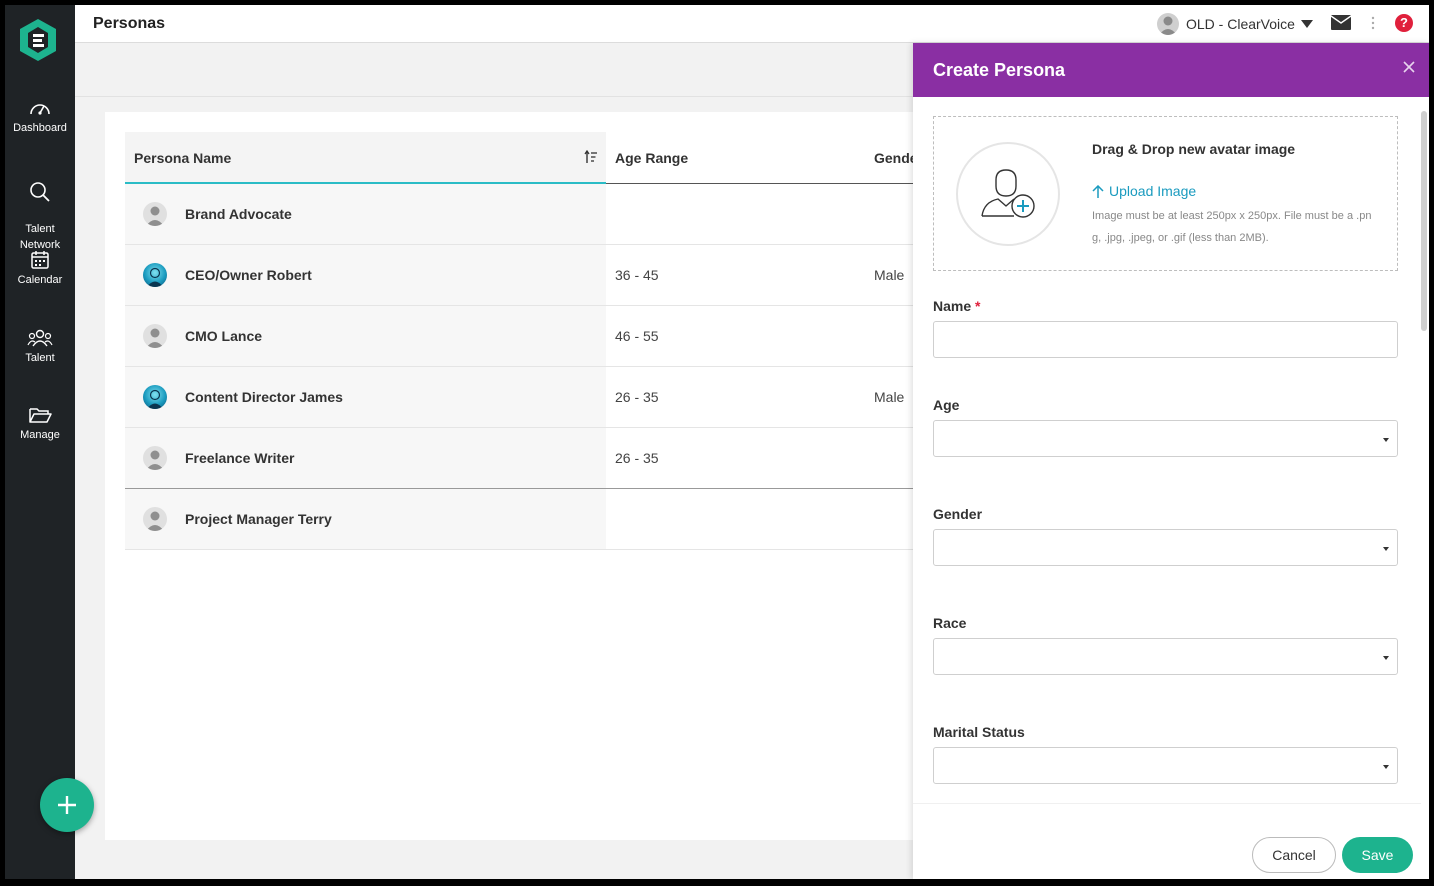 This screenshot has width=1434, height=886. I want to click on dashboard-icon, so click(40, 109).